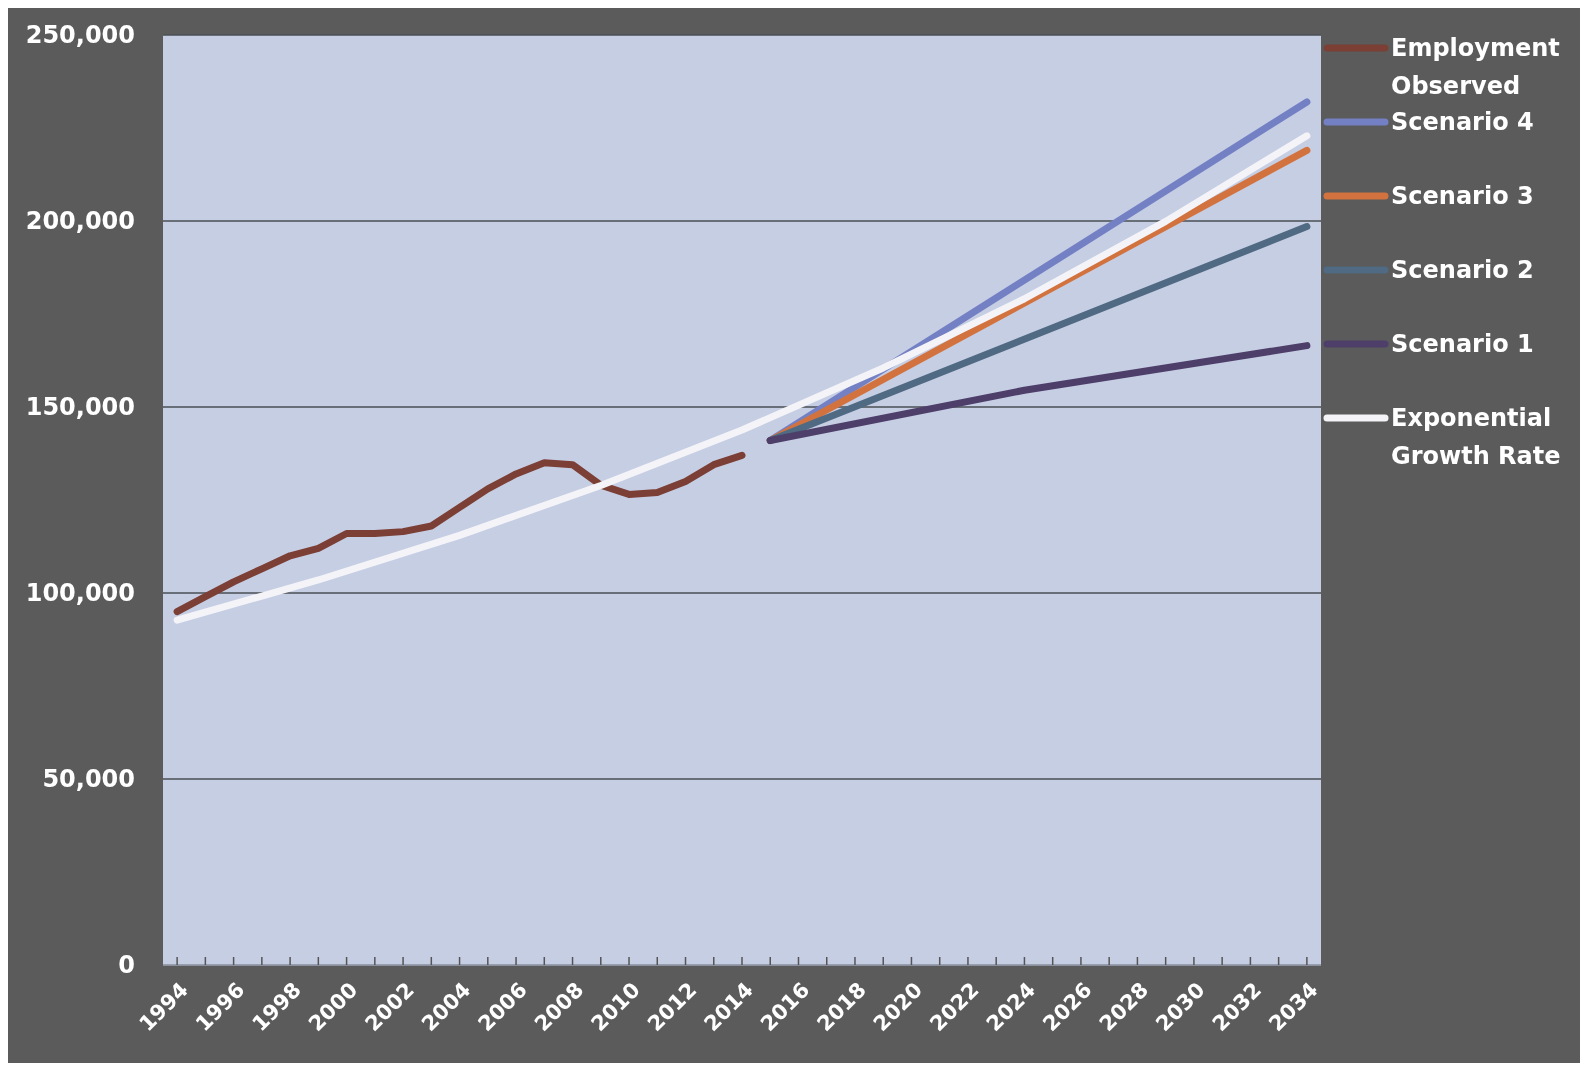 This screenshot has height=1068, width=1588. Describe the element at coordinates (80, 593) in the screenshot. I see `y-tick-label: 100,000` at that location.